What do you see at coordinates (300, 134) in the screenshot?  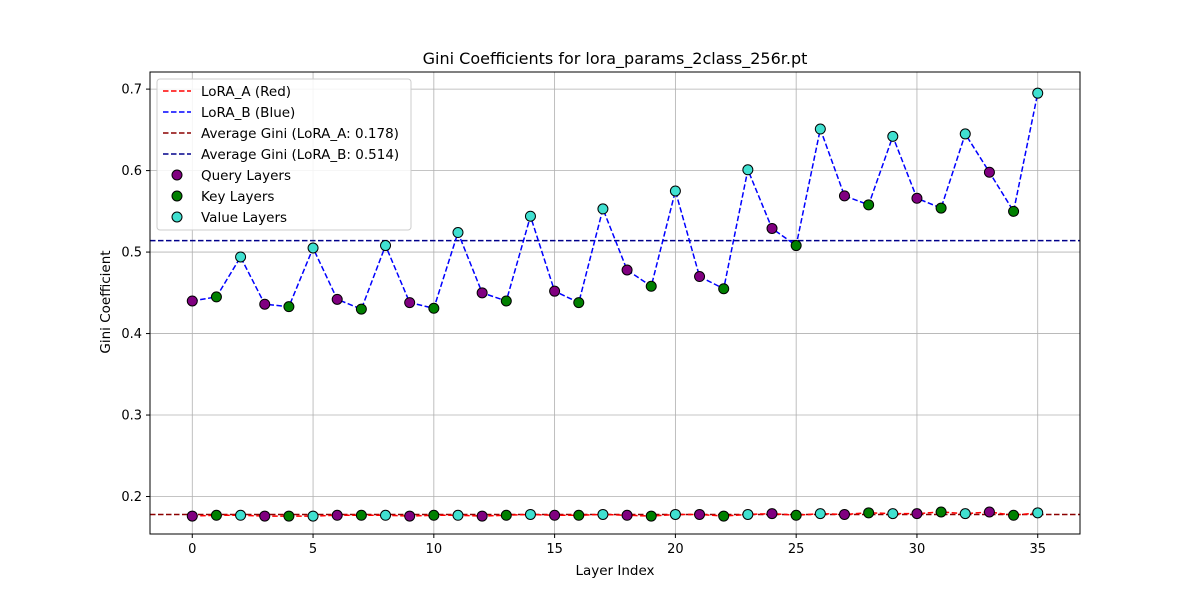 I see `legend-label-avg-a: Average Gini (LoRA_A: 0.178)` at bounding box center [300, 134].